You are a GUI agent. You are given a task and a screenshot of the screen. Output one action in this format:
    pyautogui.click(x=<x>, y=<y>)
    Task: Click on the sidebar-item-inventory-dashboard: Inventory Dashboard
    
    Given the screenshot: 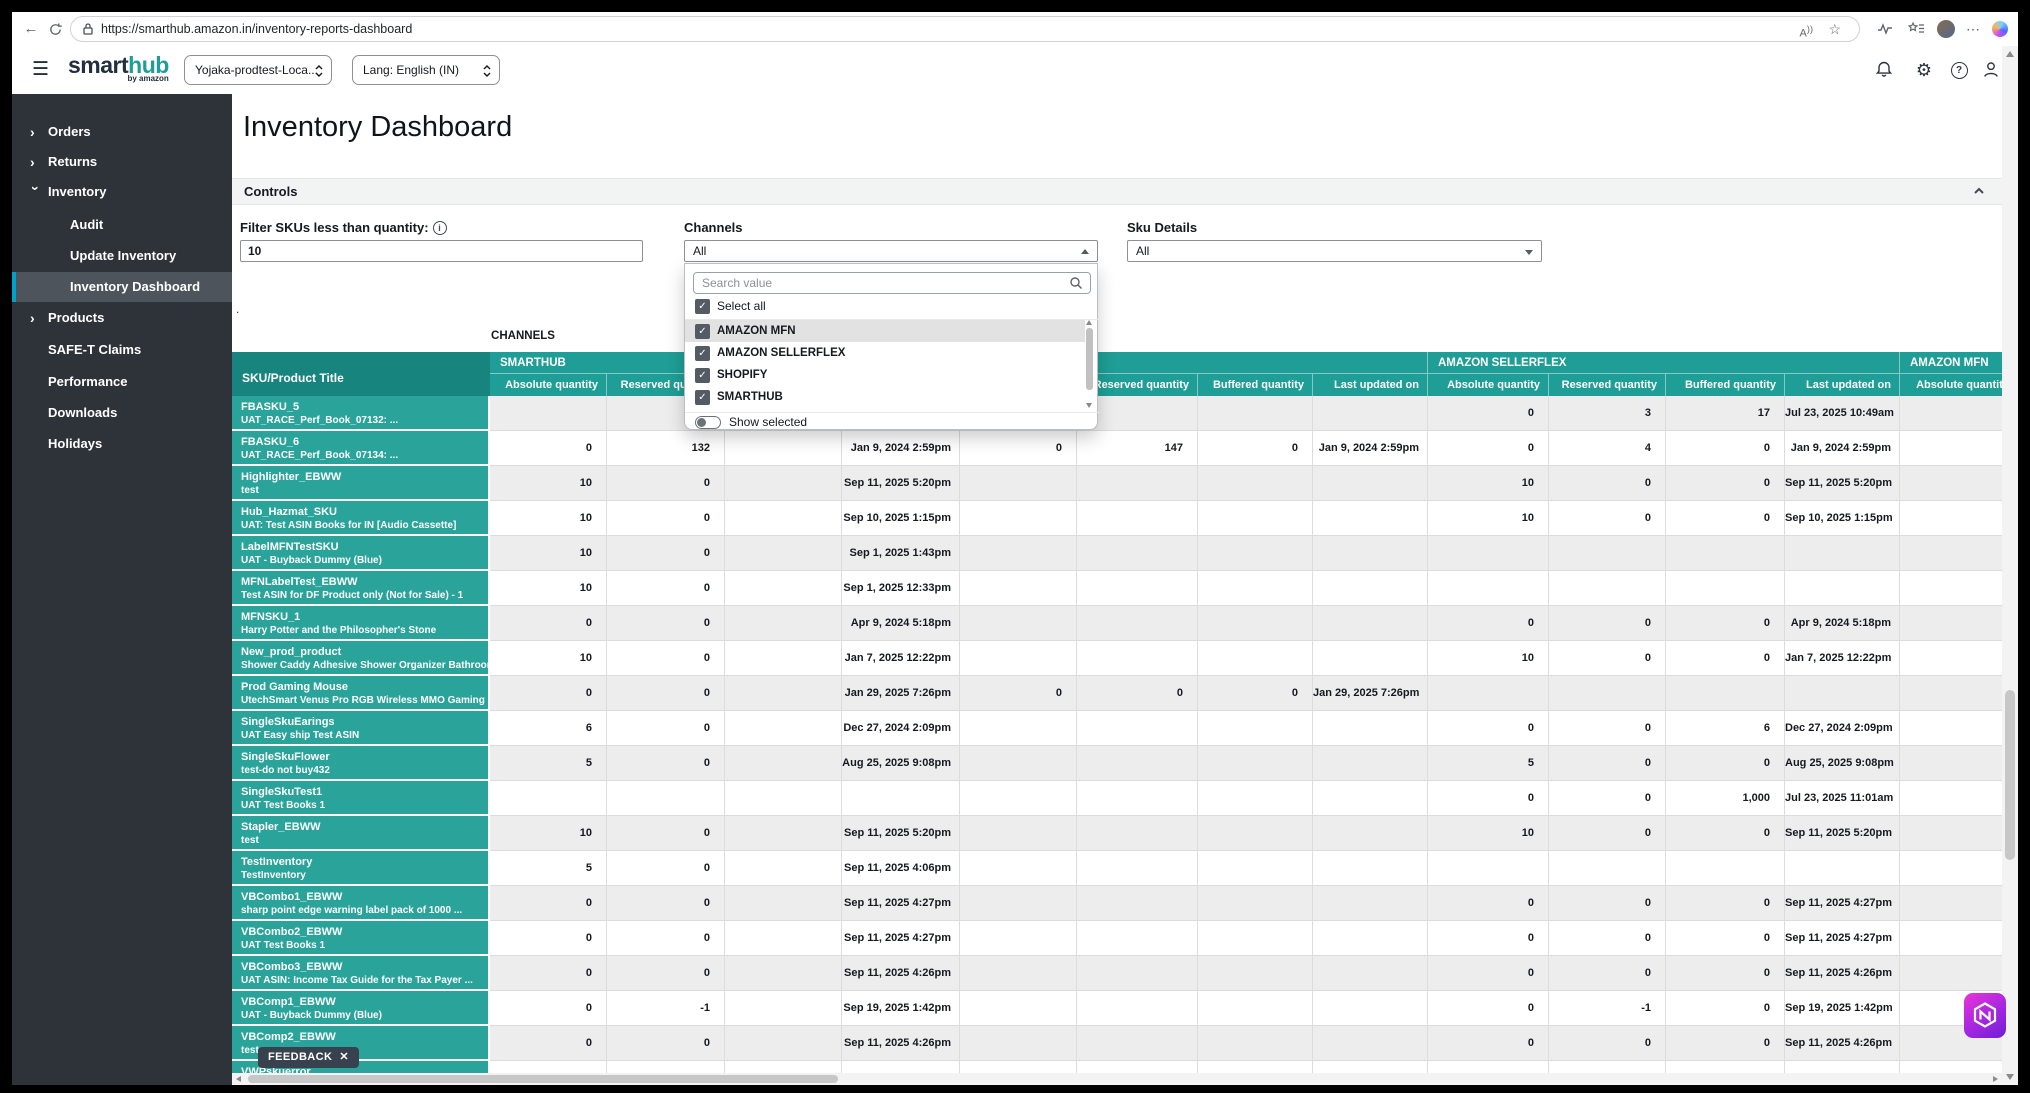 What is the action you would take?
    pyautogui.click(x=122, y=287)
    